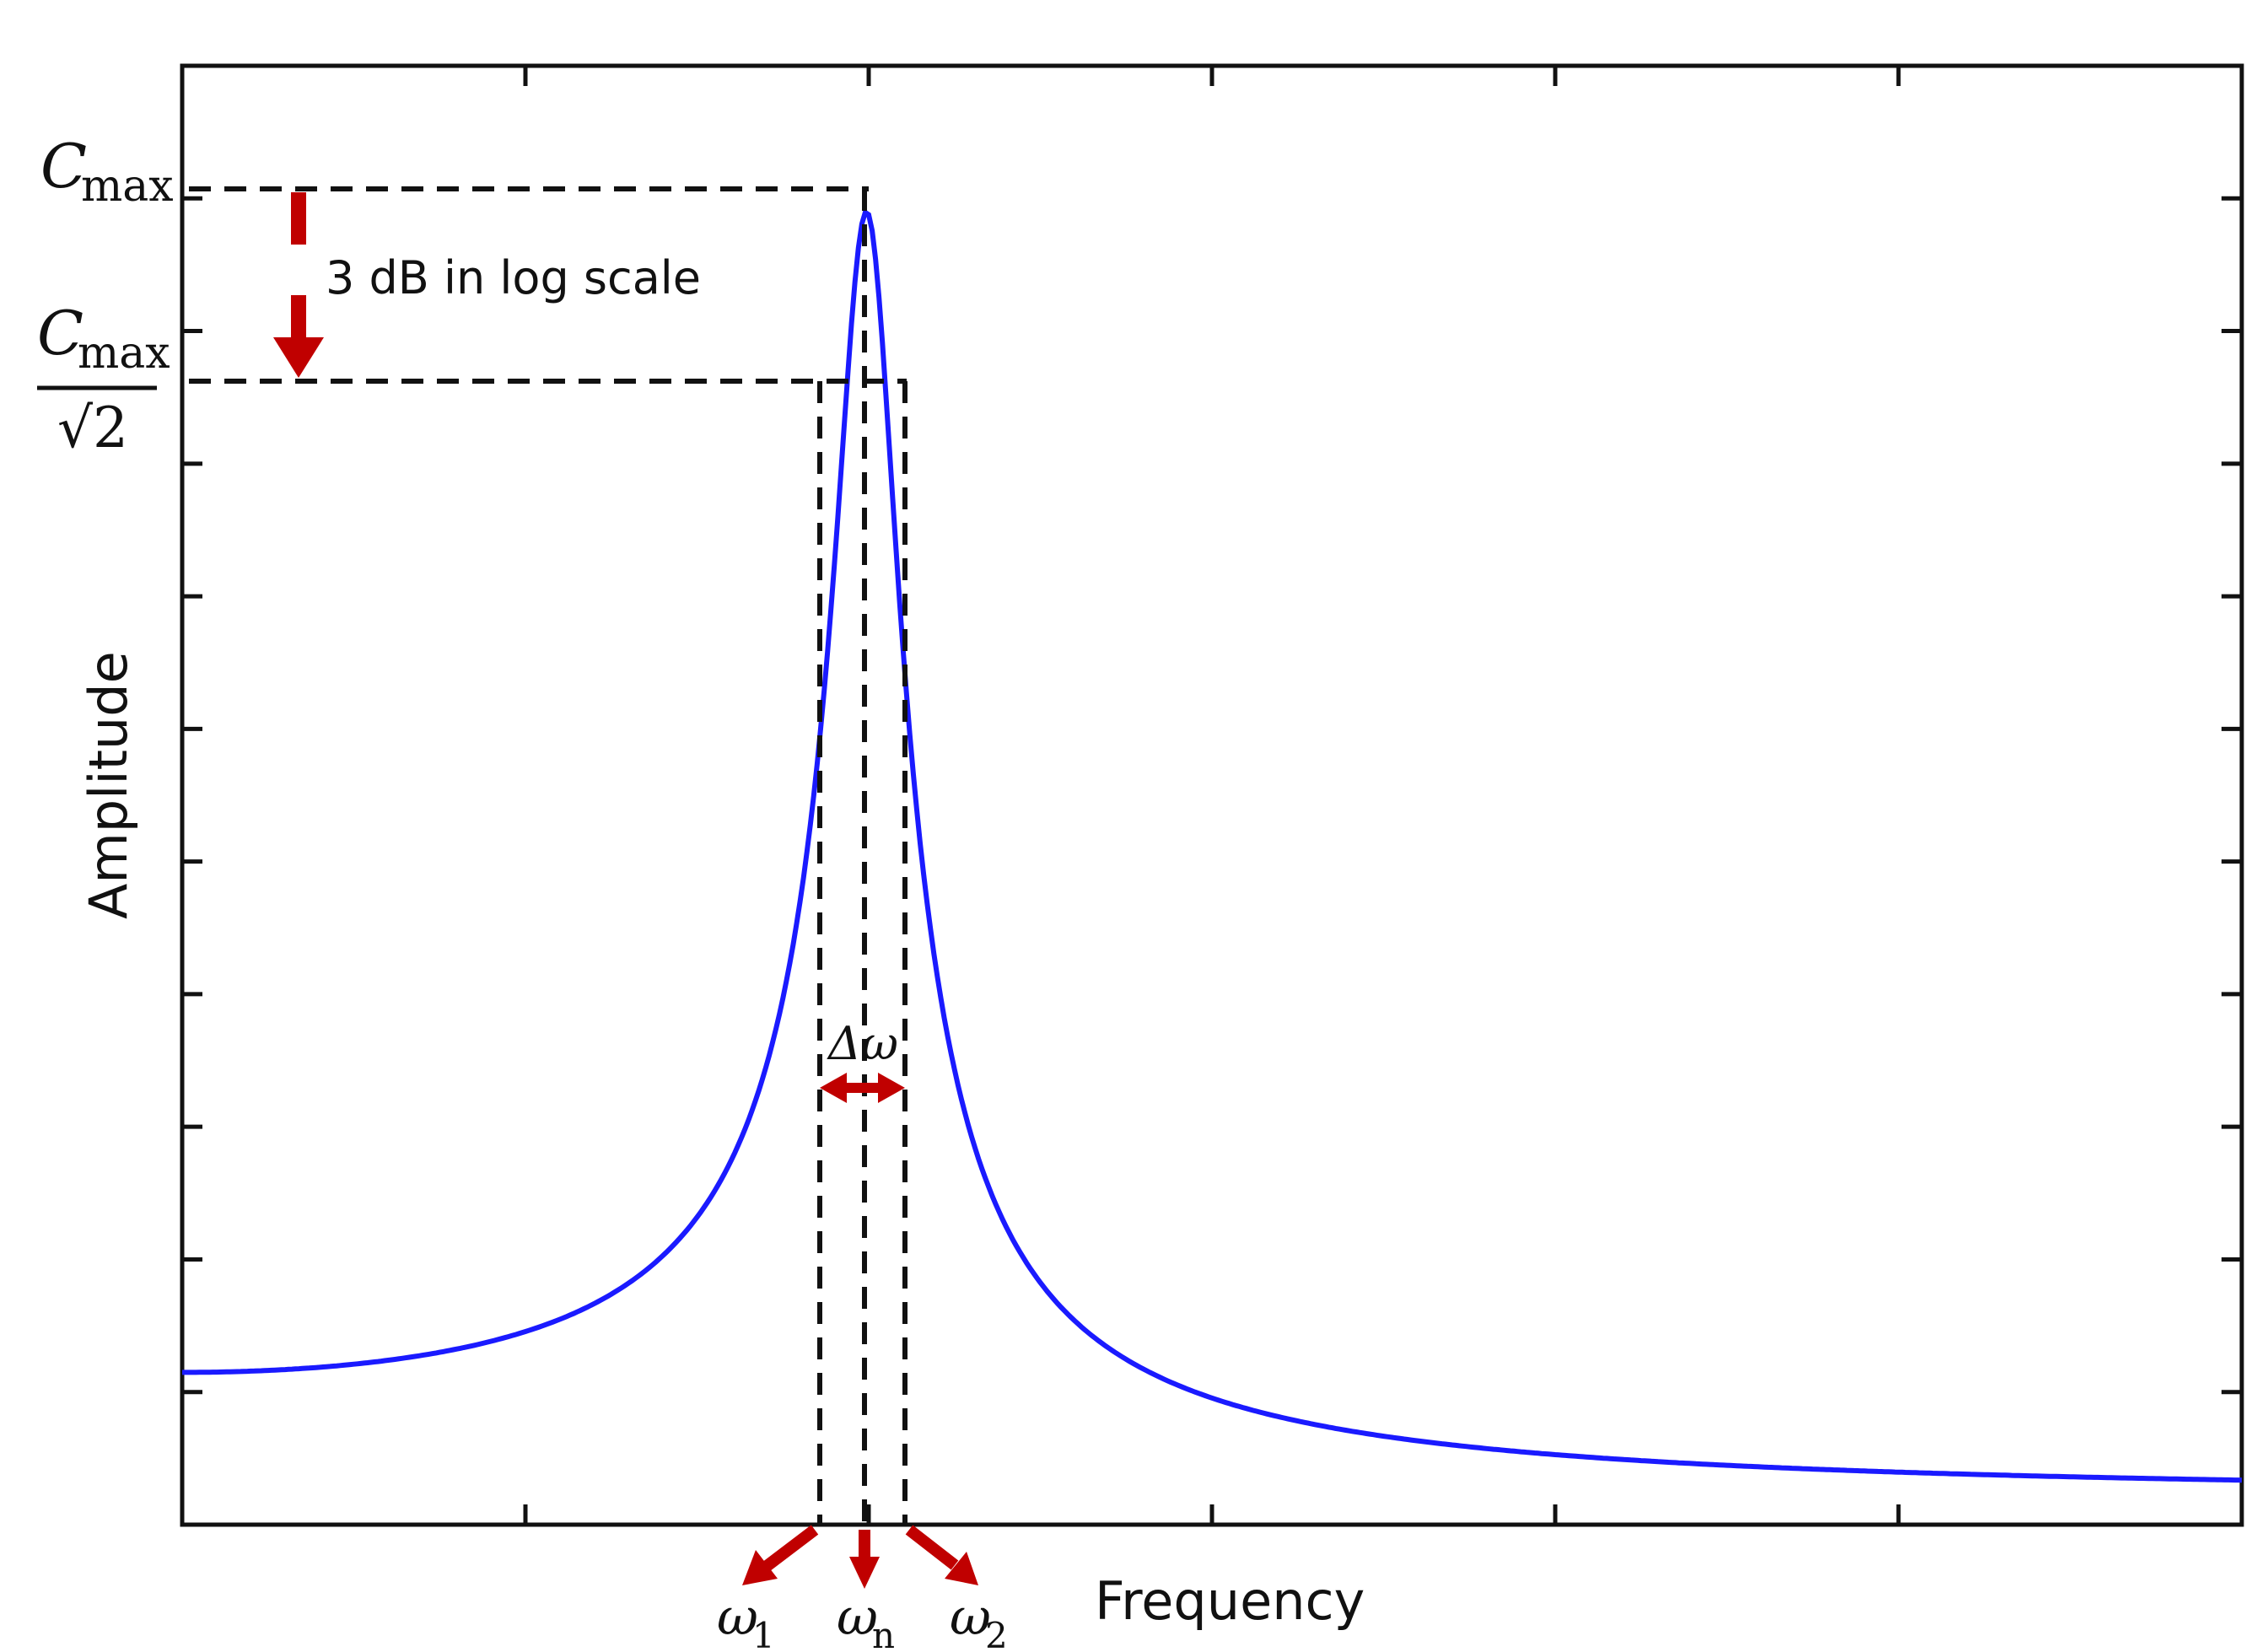 The image size is (2262, 1652). What do you see at coordinates (862, 1043) in the screenshot?
I see `bandwidth-label: Δω` at bounding box center [862, 1043].